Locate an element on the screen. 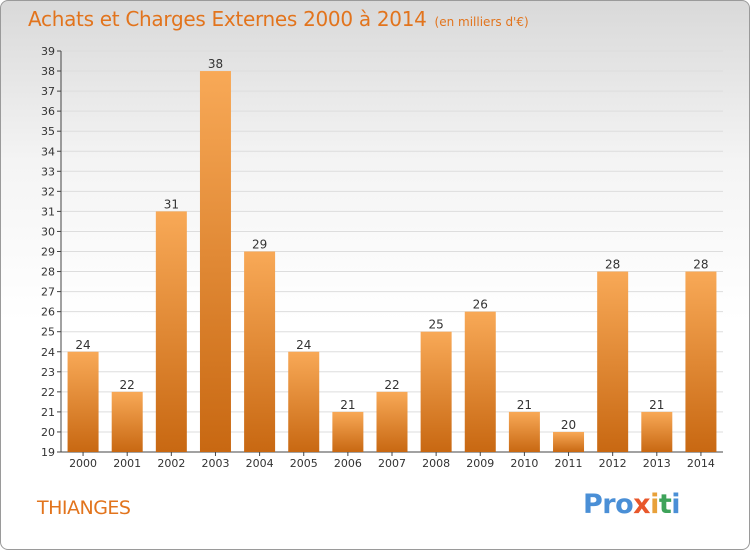 This screenshot has width=750, height=550. x-tick-label: 2001 is located at coordinates (127, 463).